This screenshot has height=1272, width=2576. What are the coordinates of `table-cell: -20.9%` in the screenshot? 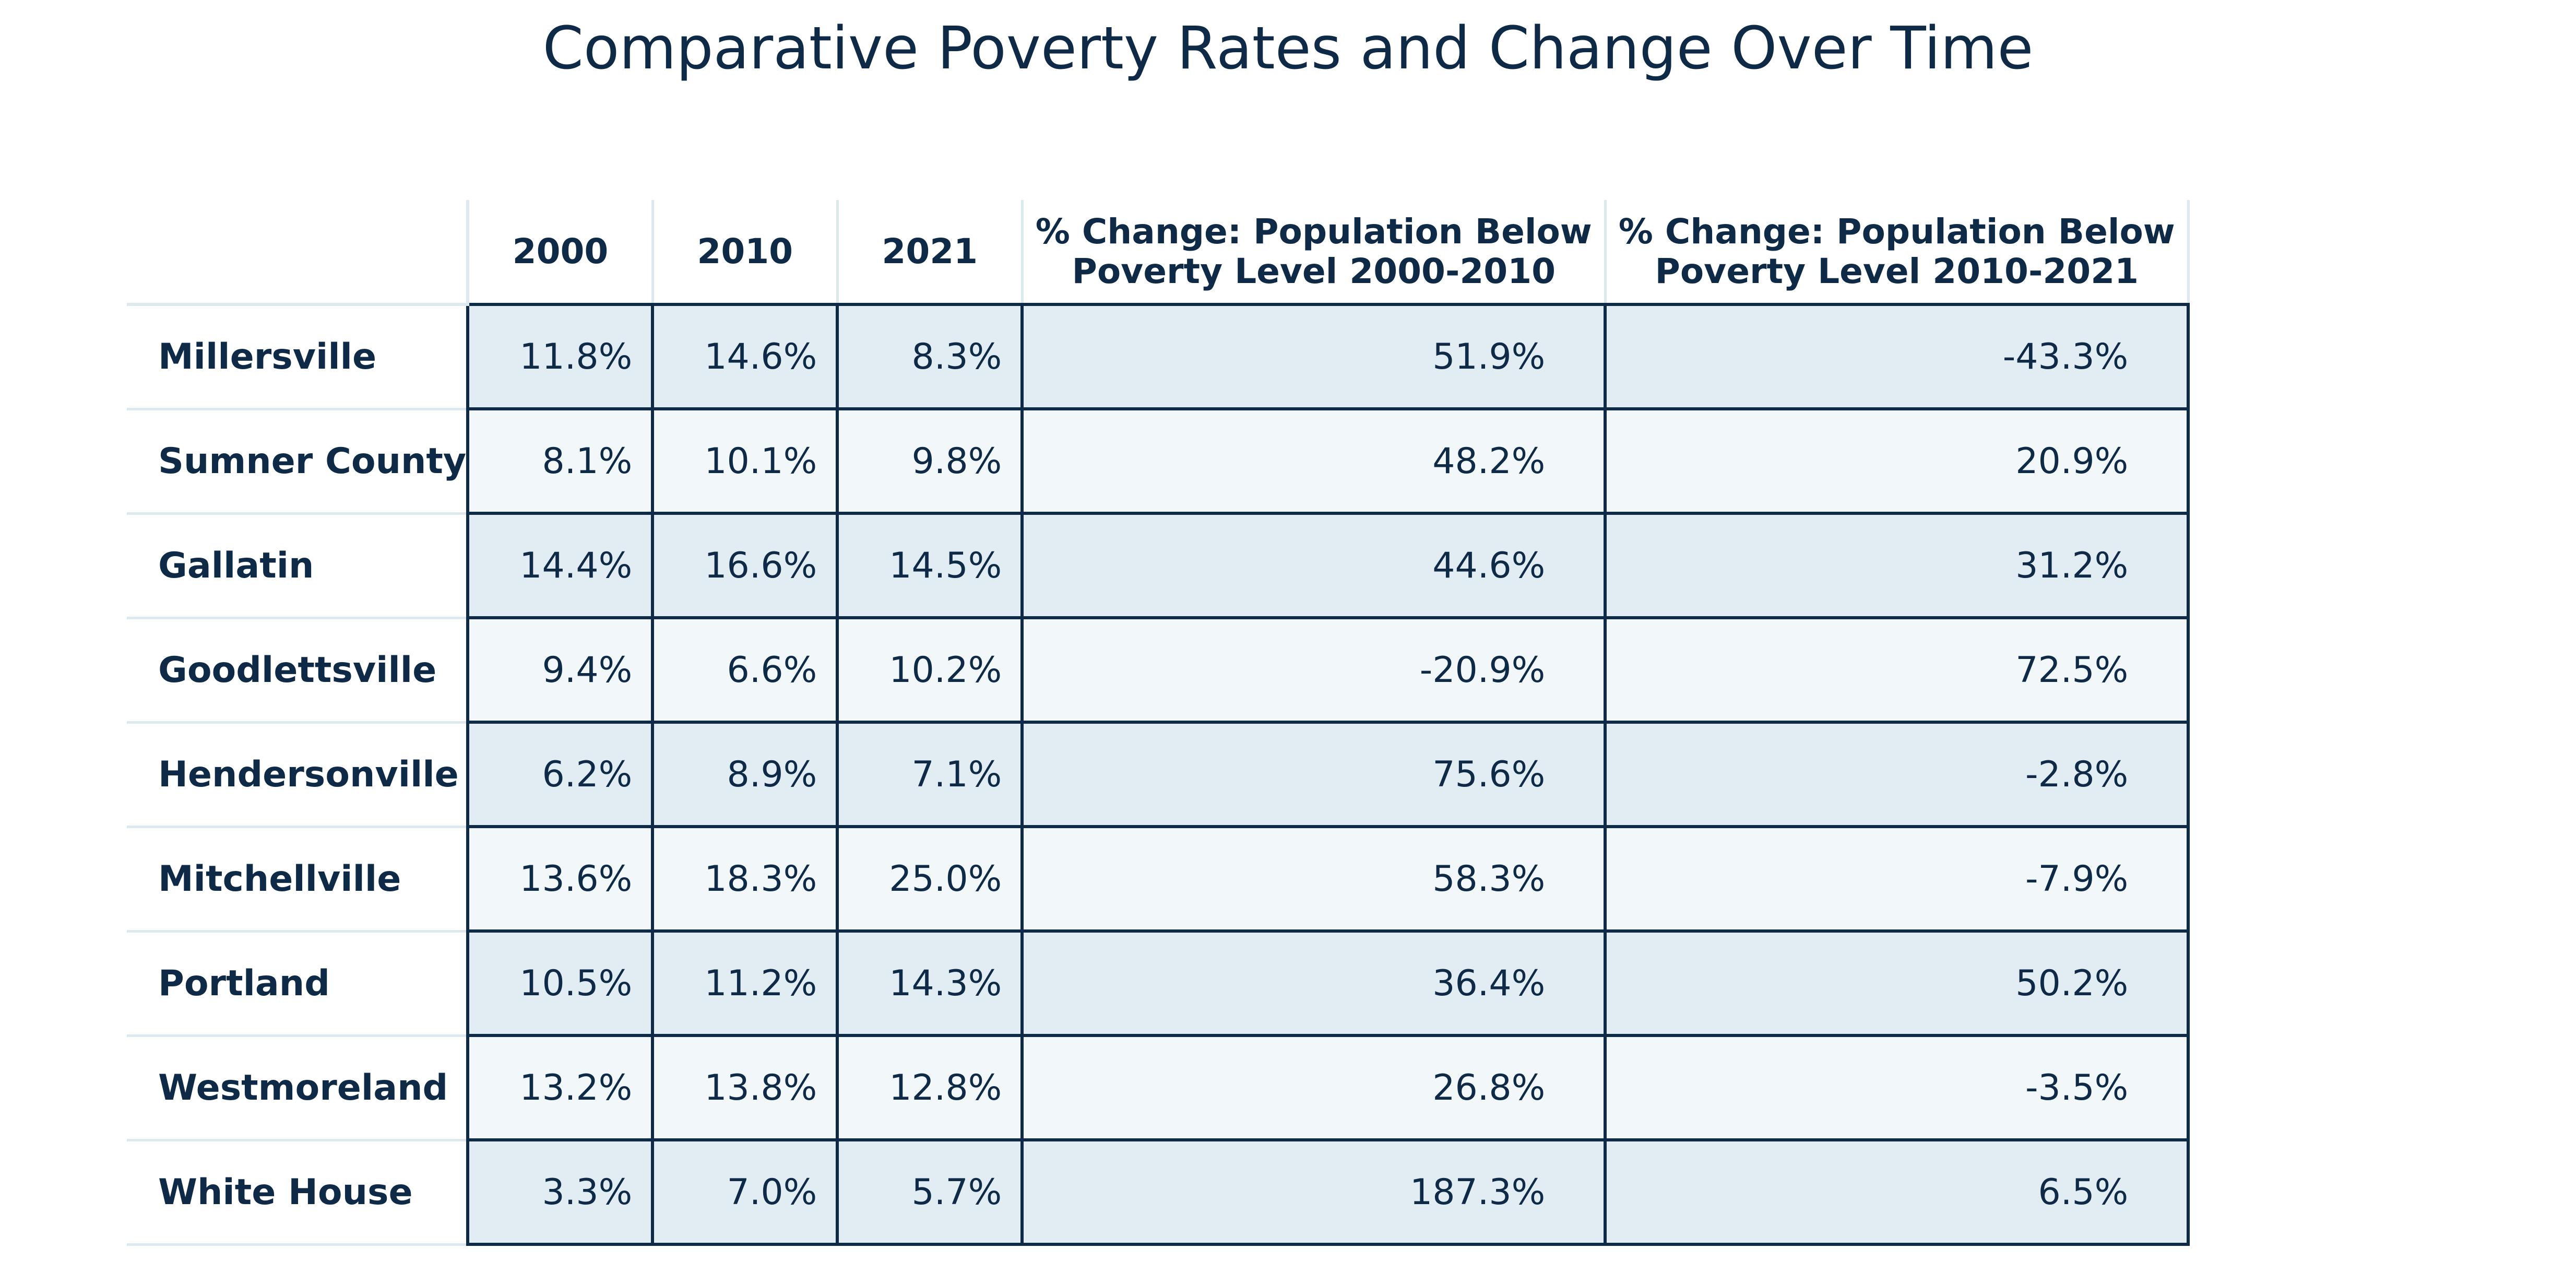 It's located at (1313, 670).